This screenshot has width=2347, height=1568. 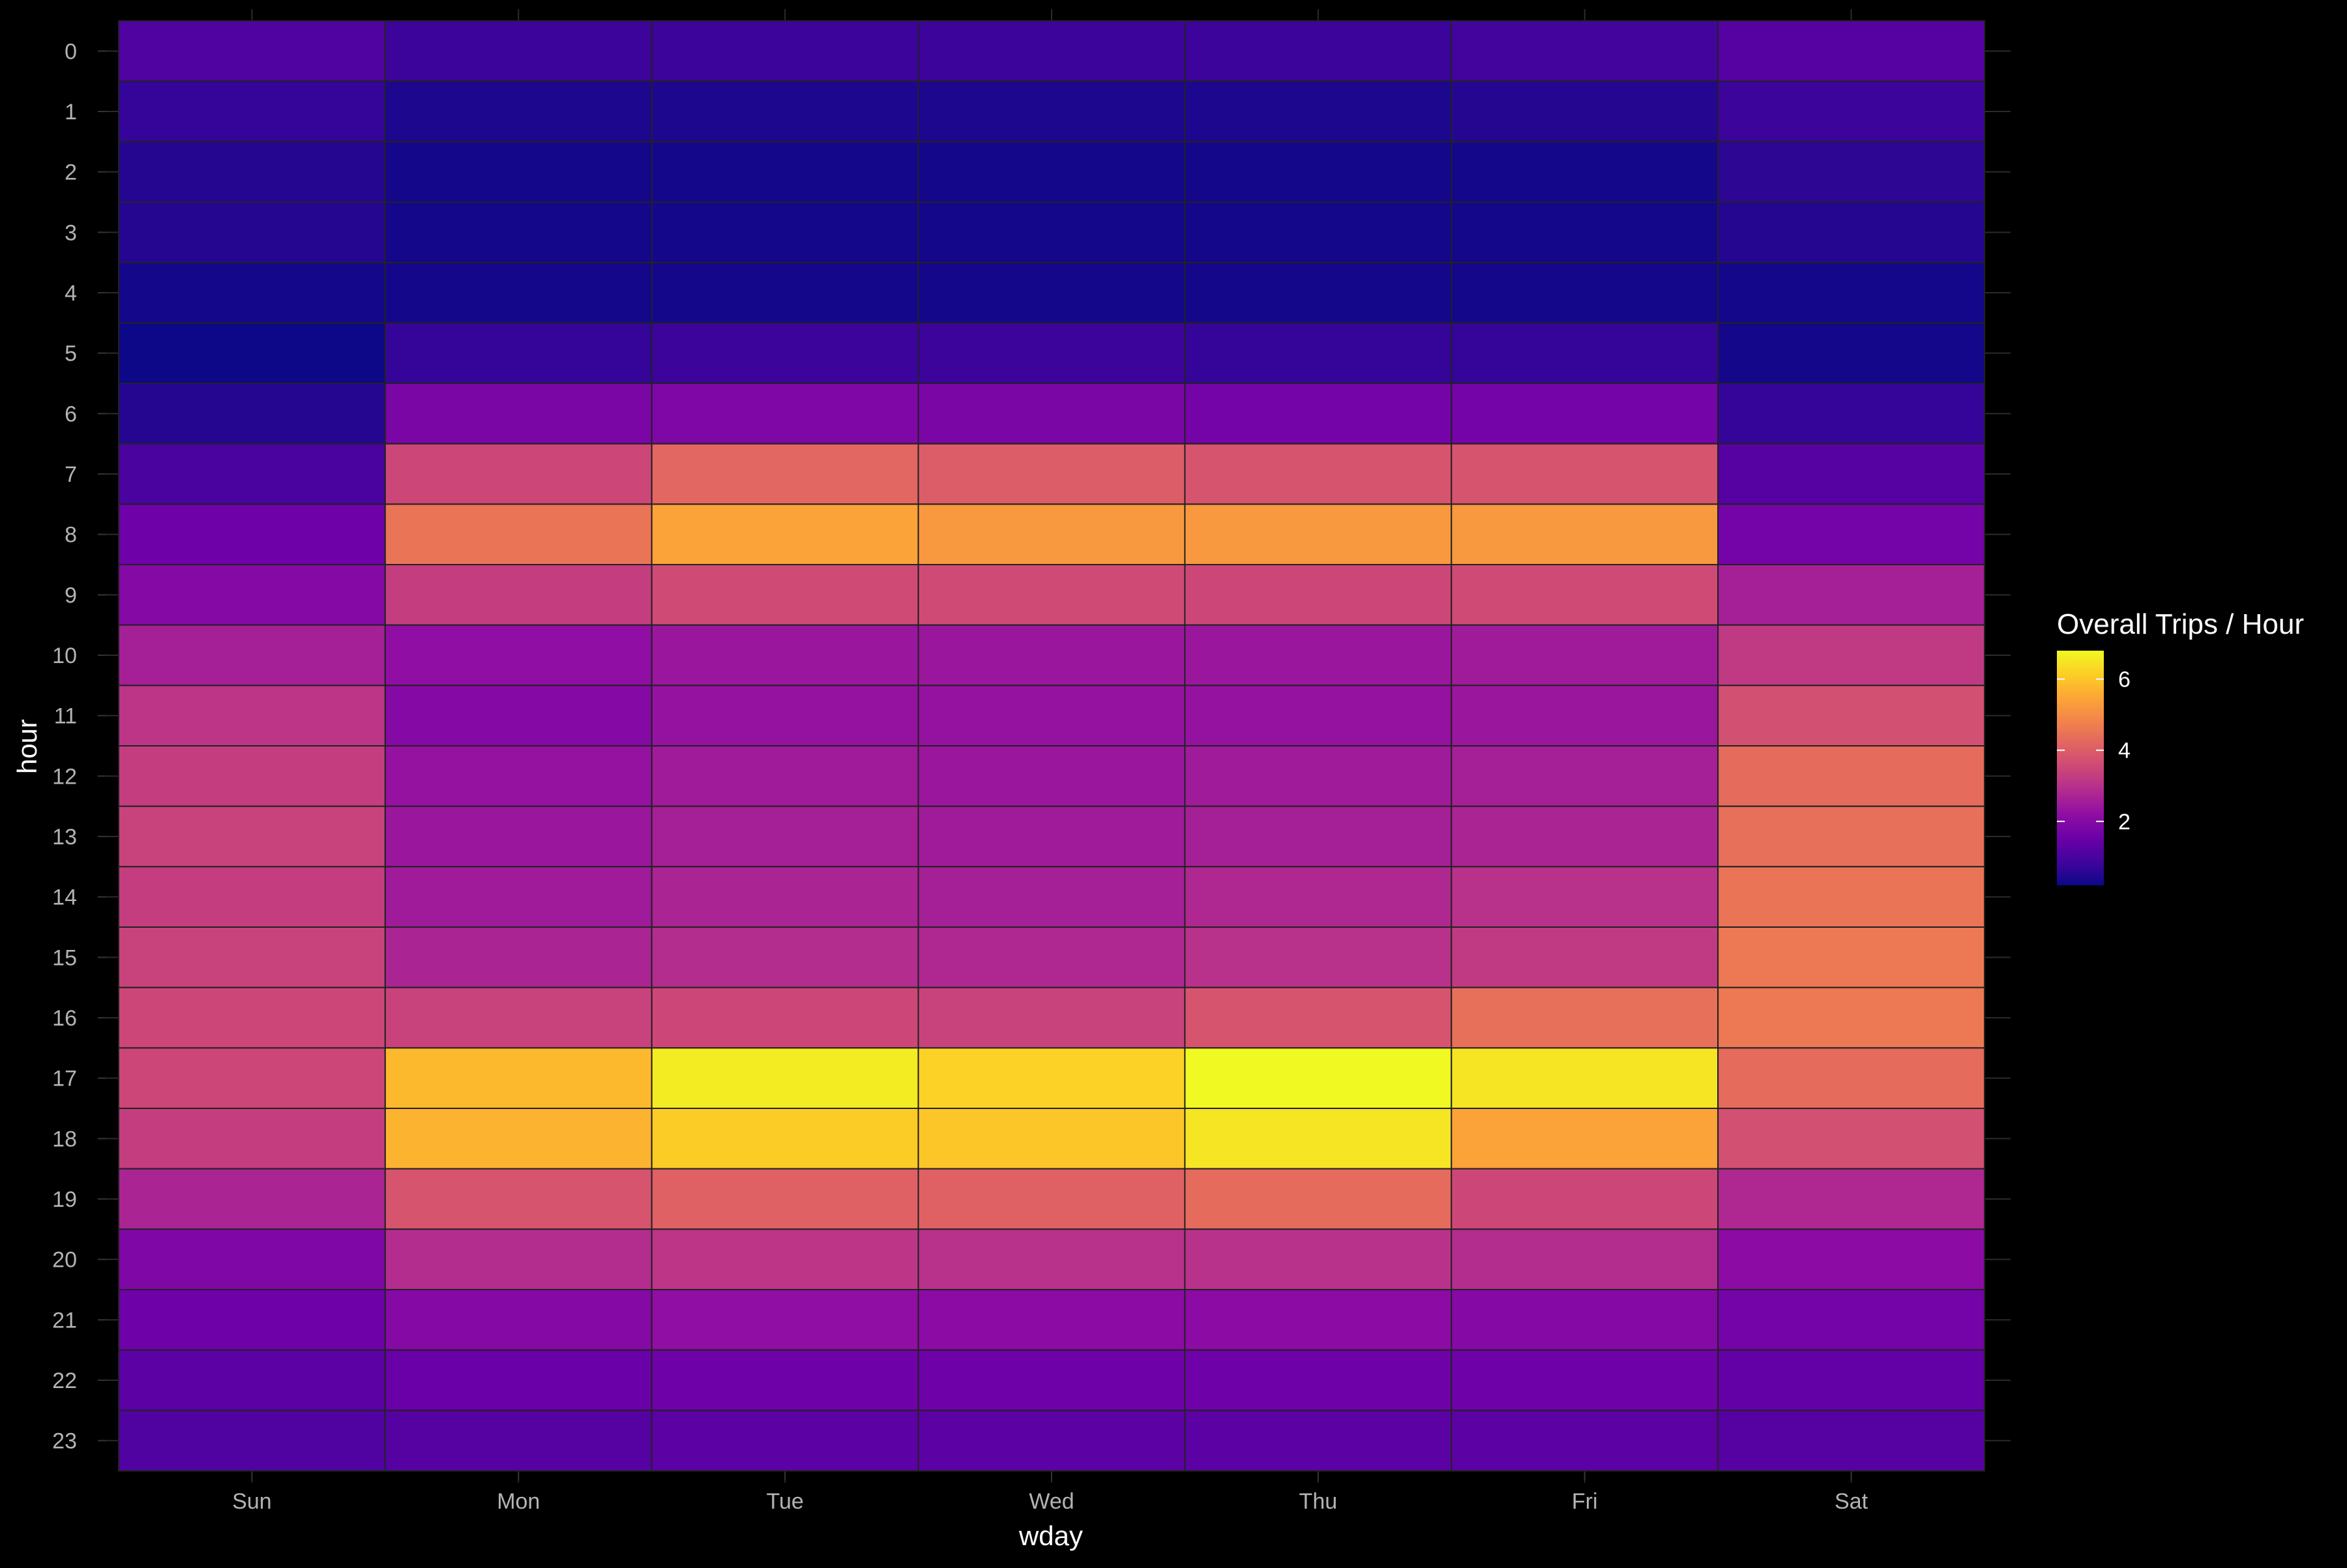 I want to click on y-tick-label: 22, so click(x=64, y=1380).